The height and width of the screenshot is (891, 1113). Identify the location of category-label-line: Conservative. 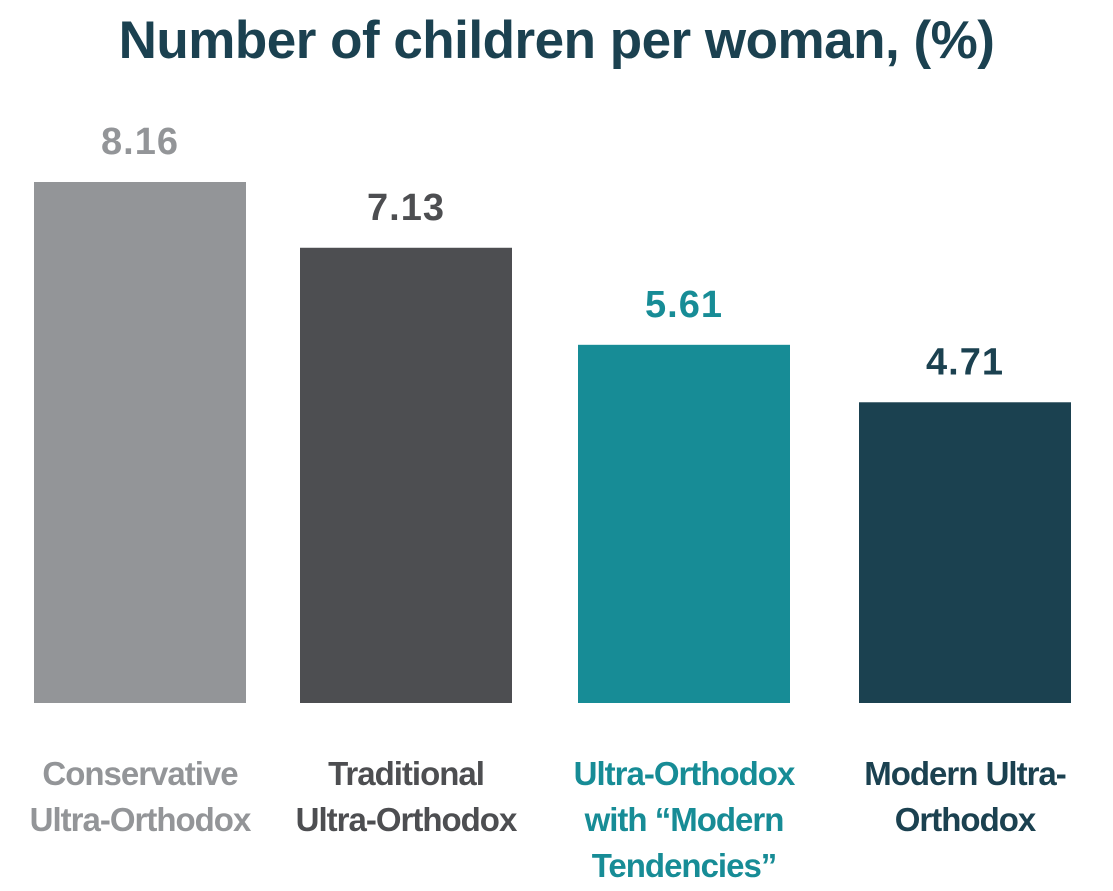
(140, 773).